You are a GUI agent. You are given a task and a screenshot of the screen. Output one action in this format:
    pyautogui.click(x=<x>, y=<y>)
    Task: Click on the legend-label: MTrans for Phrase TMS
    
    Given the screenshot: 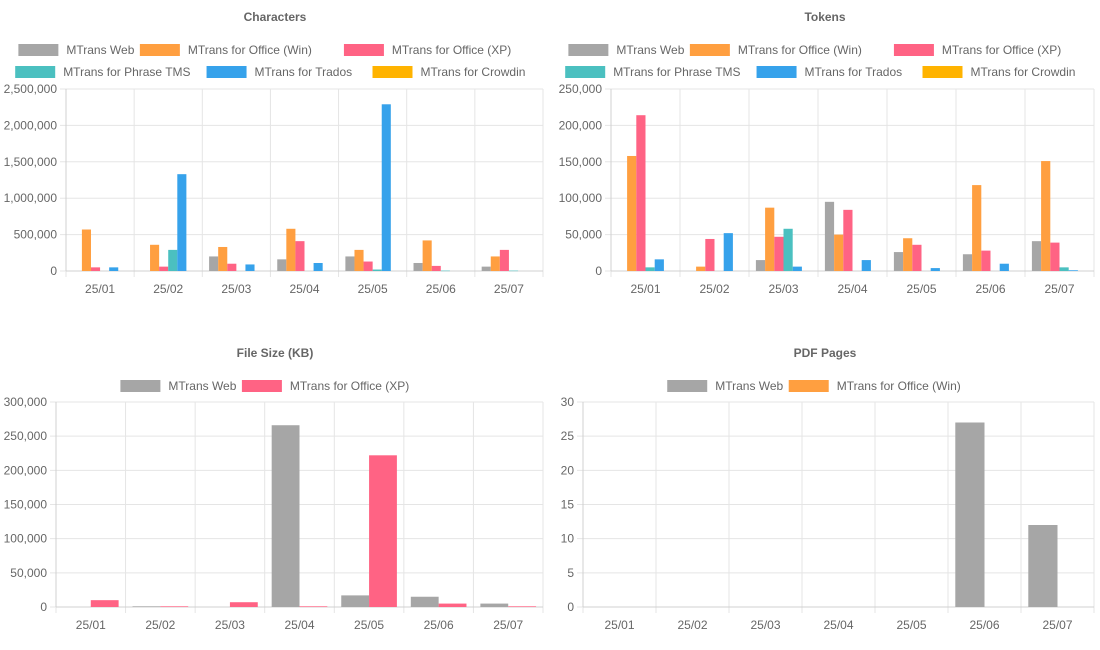 What is the action you would take?
    pyautogui.click(x=126, y=72)
    